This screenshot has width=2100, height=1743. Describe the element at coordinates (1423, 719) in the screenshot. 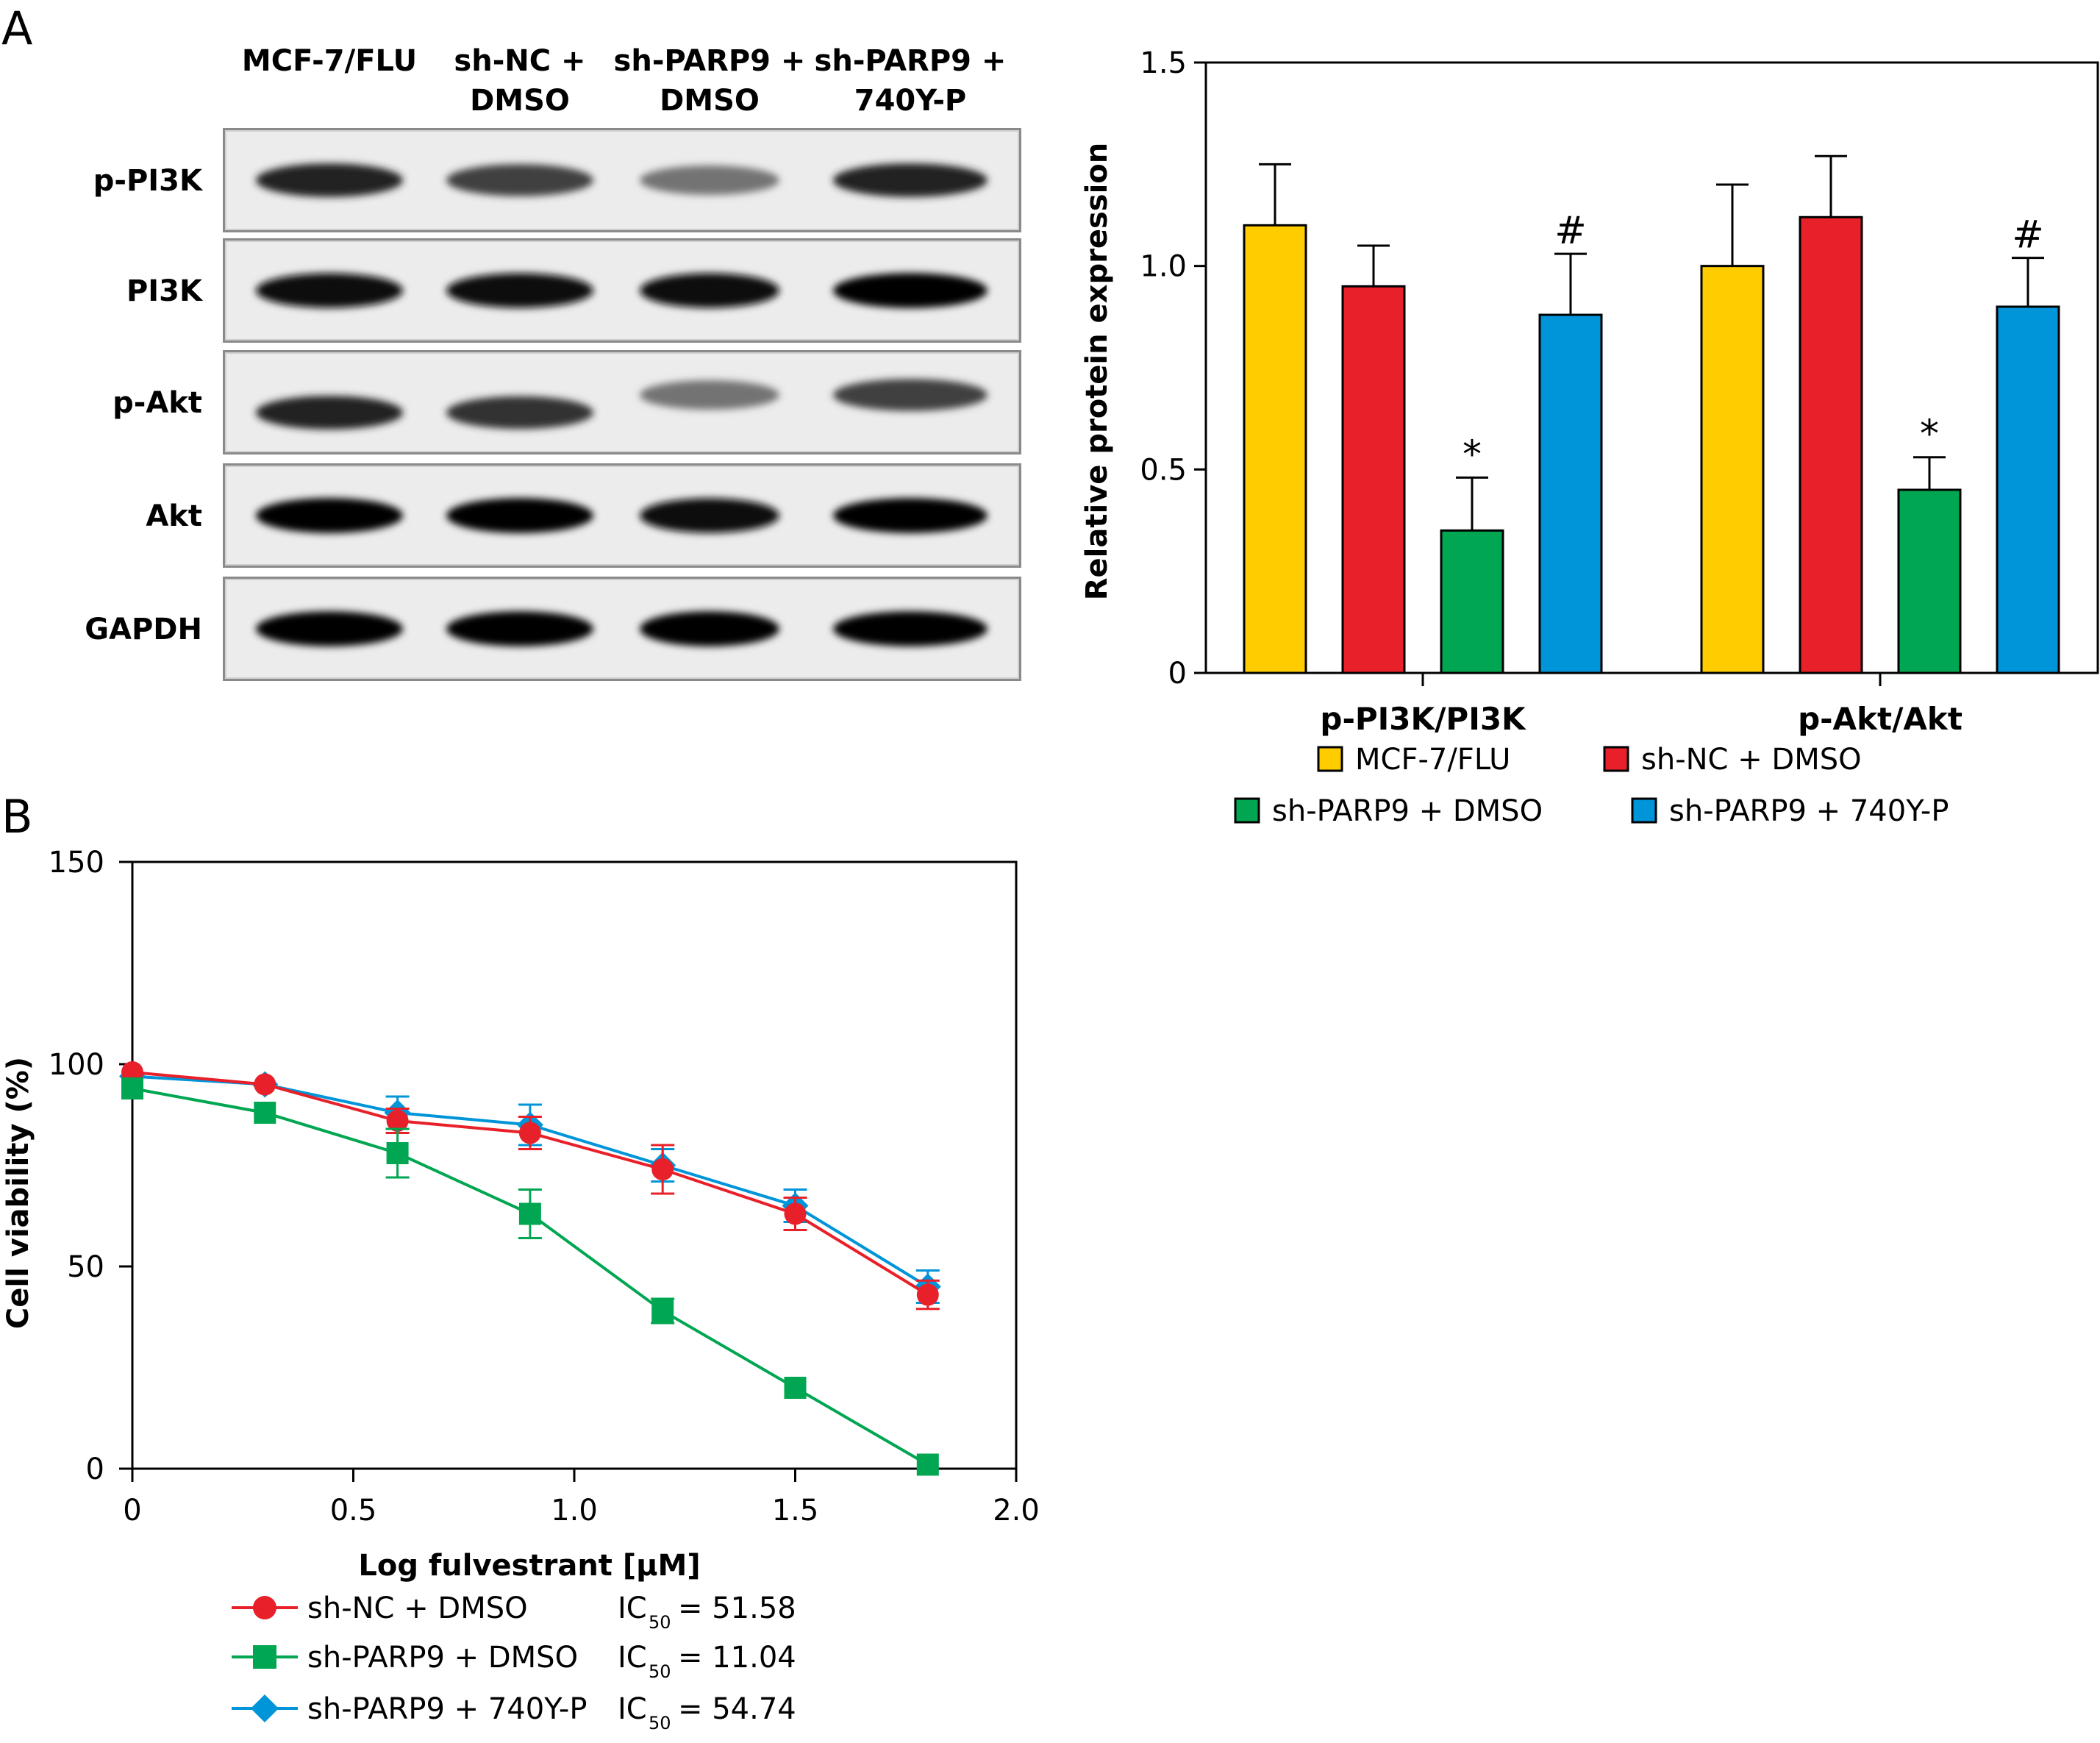

I see `x-tick-label: p-PI3K/PI3K` at that location.